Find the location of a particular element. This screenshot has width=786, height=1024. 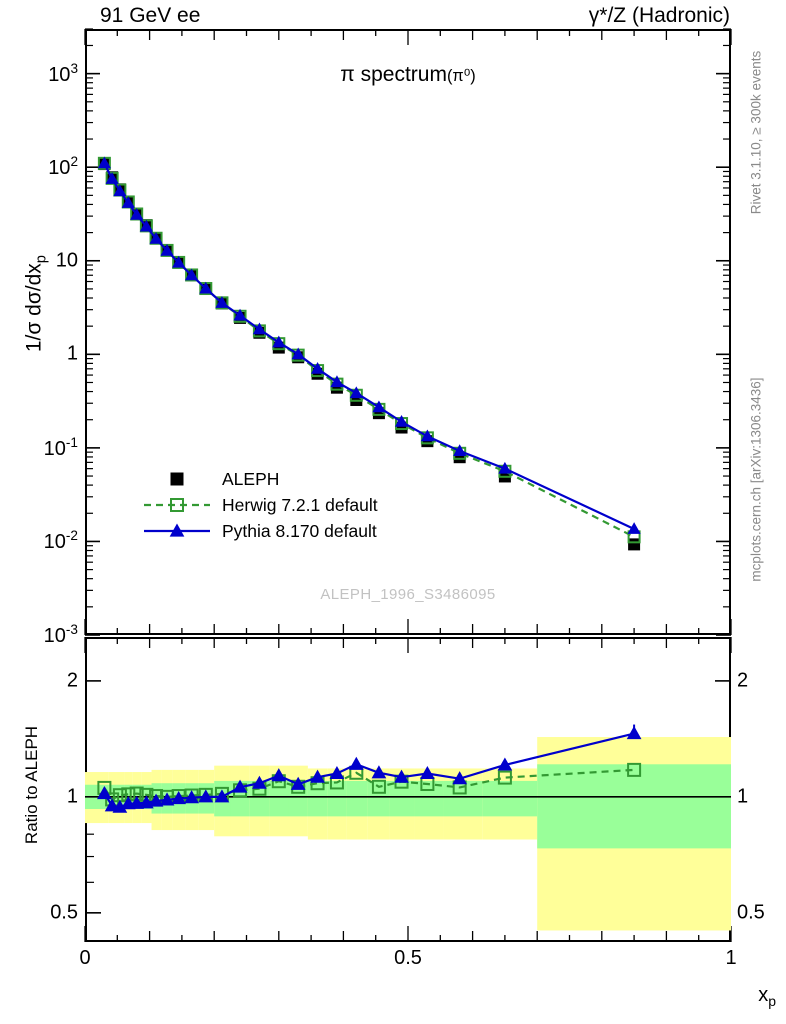

y-tick-label-ratio: 0.5 is located at coordinates (64, 912).